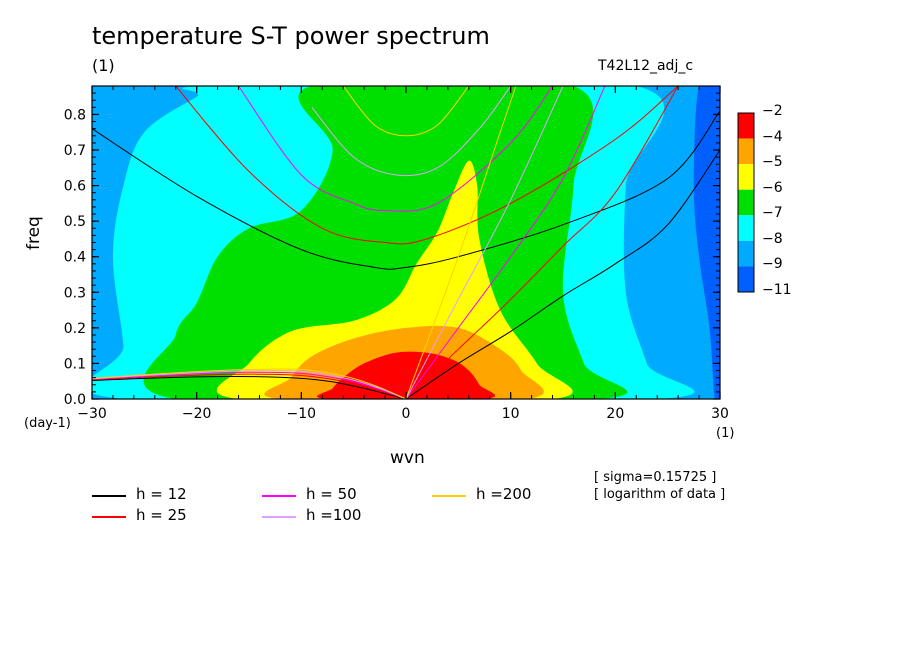 This screenshot has height=654, width=904. What do you see at coordinates (75, 258) in the screenshot?
I see `y-tick-label: 0.4` at bounding box center [75, 258].